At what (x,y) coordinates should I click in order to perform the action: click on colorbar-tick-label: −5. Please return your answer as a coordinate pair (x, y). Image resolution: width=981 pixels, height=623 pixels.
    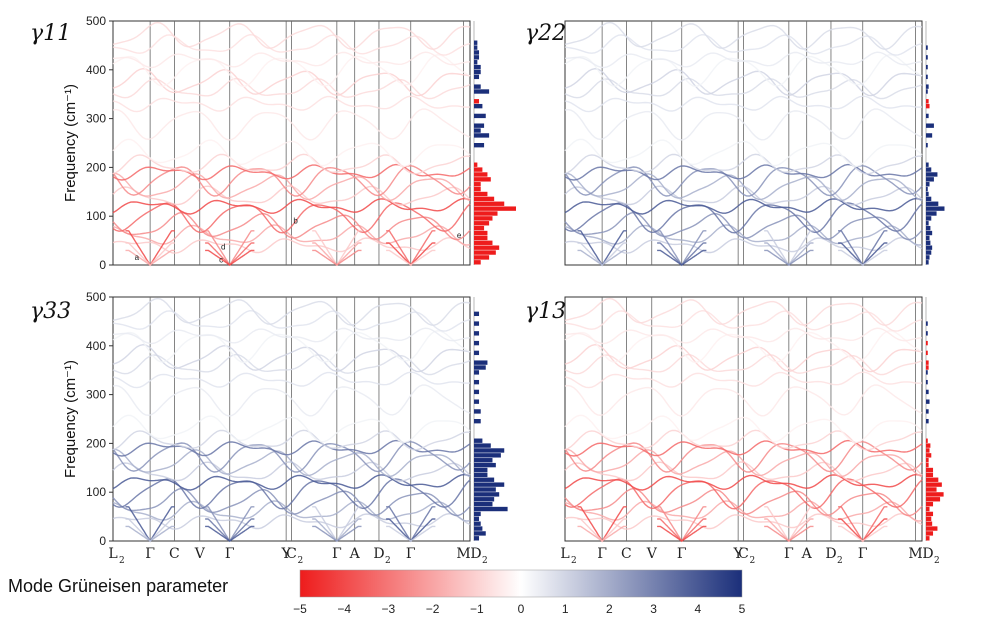
    Looking at the image, I should click on (300, 609).